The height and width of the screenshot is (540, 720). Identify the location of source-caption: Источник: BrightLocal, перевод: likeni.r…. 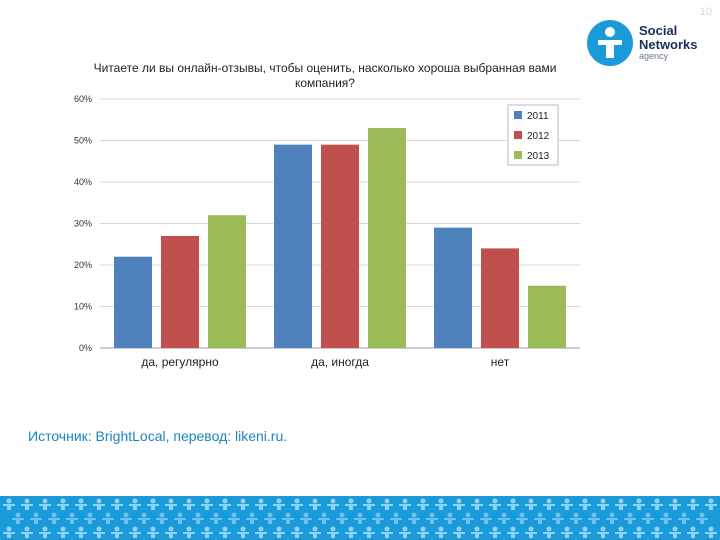
(158, 436).